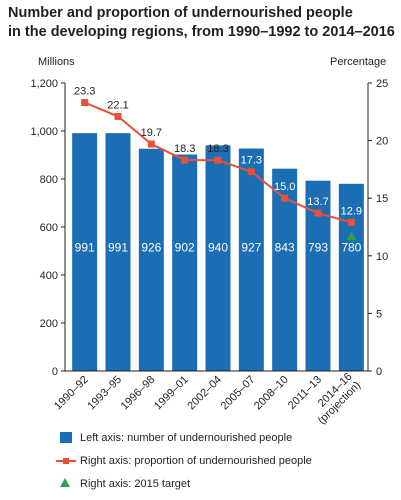  I want to click on x-tick-label: 2008–10, so click(271, 393).